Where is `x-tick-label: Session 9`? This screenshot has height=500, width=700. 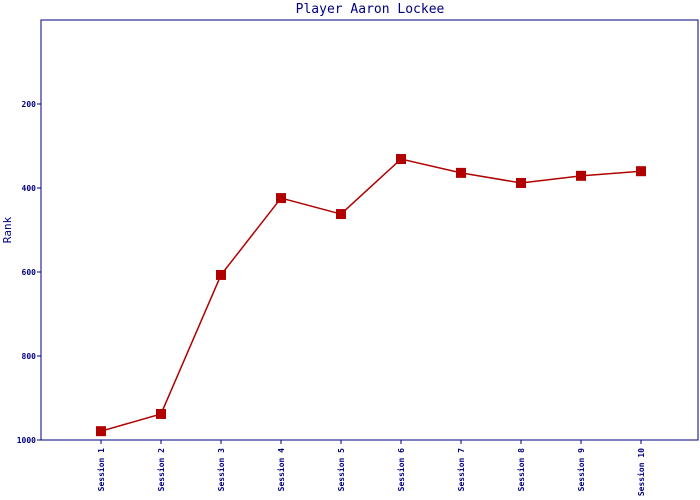
x-tick-label: Session 9 is located at coordinates (581, 470).